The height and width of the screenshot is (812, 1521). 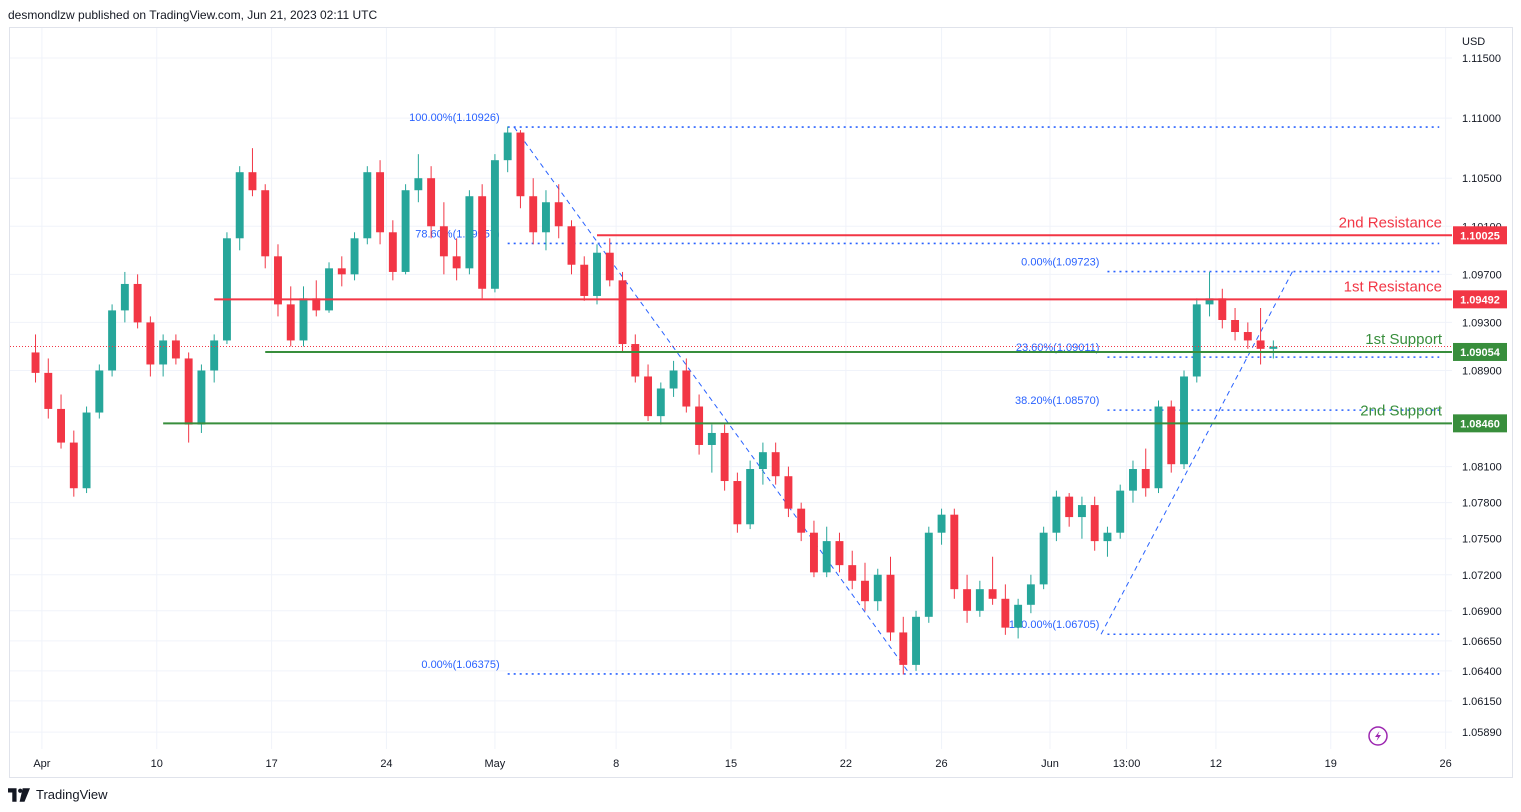 What do you see at coordinates (1482, 576) in the screenshot?
I see `price-tick-label: 1.07200` at bounding box center [1482, 576].